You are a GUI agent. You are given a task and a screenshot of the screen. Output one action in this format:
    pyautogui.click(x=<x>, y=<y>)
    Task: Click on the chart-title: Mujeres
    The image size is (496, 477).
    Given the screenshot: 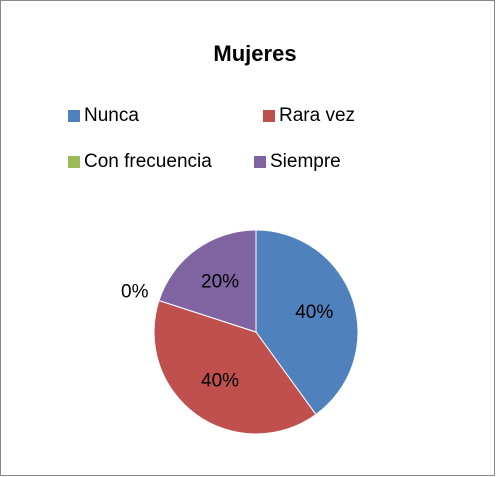 What is the action you would take?
    pyautogui.click(x=254, y=53)
    